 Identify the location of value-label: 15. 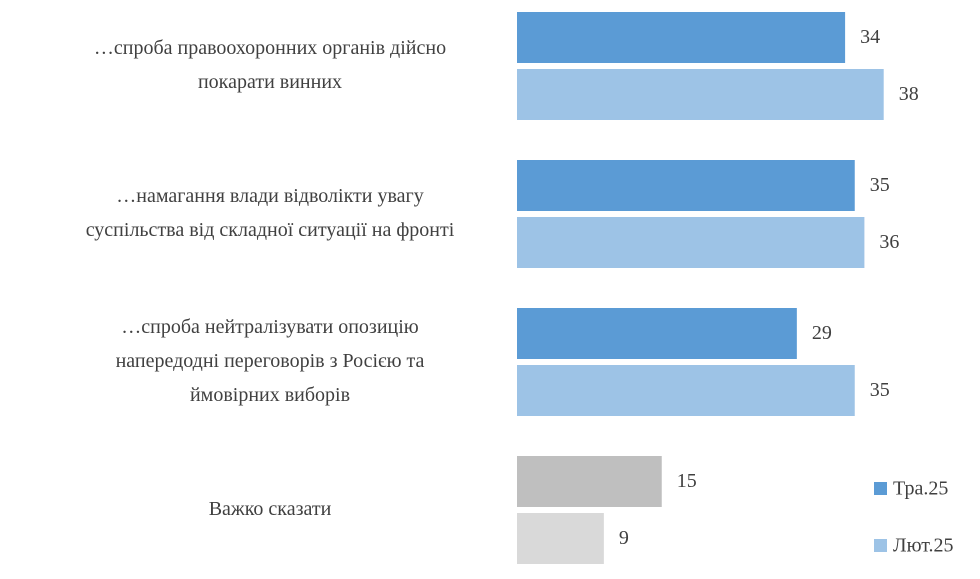
(687, 481).